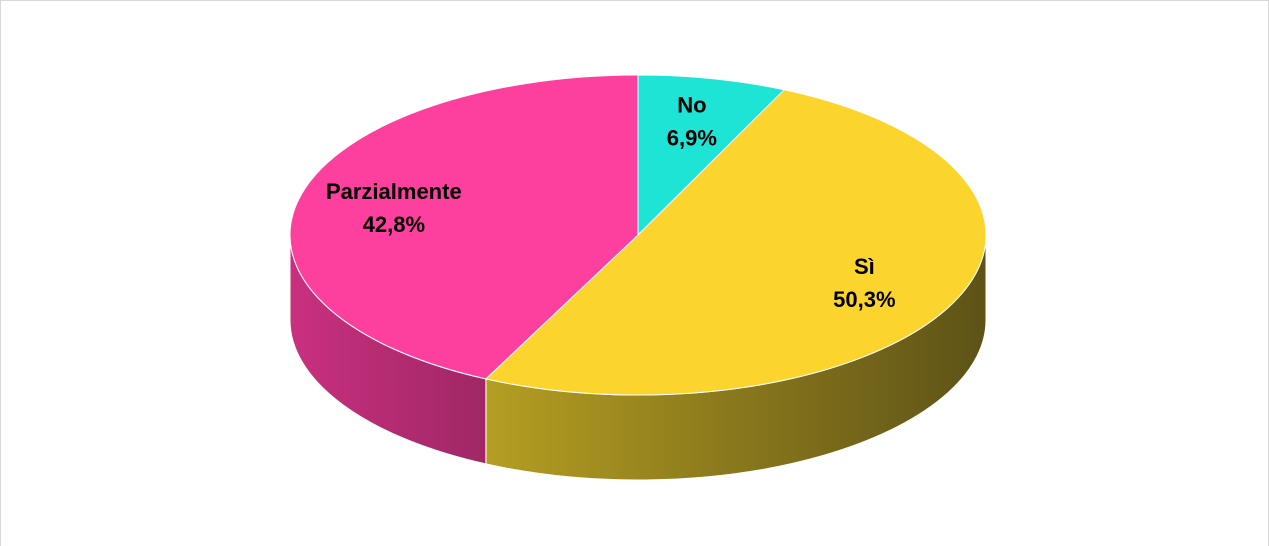 The width and height of the screenshot is (1269, 546). I want to click on slice-value-label: 6,9%, so click(692, 137).